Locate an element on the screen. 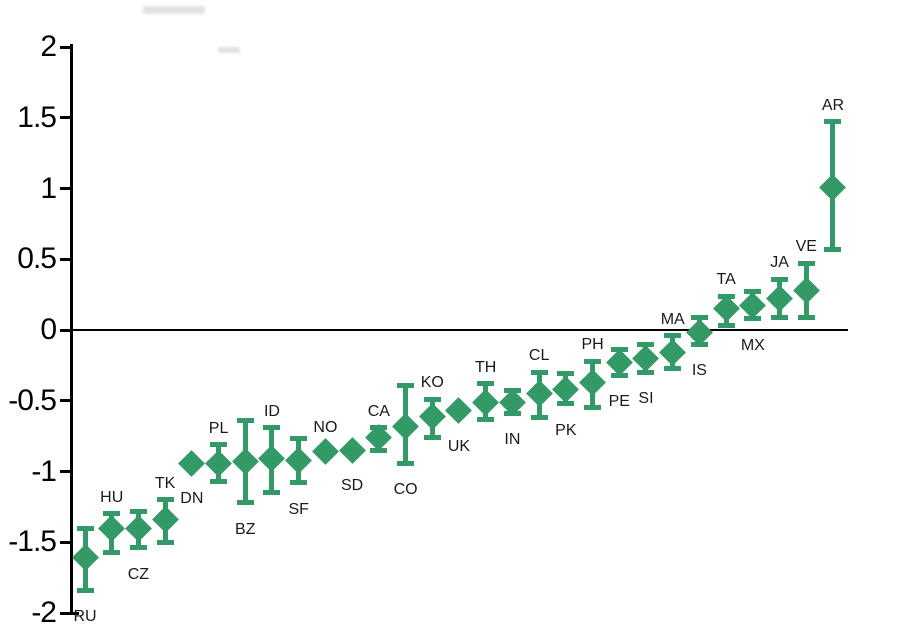 The height and width of the screenshot is (644, 904). country-label: ID is located at coordinates (271, 411).